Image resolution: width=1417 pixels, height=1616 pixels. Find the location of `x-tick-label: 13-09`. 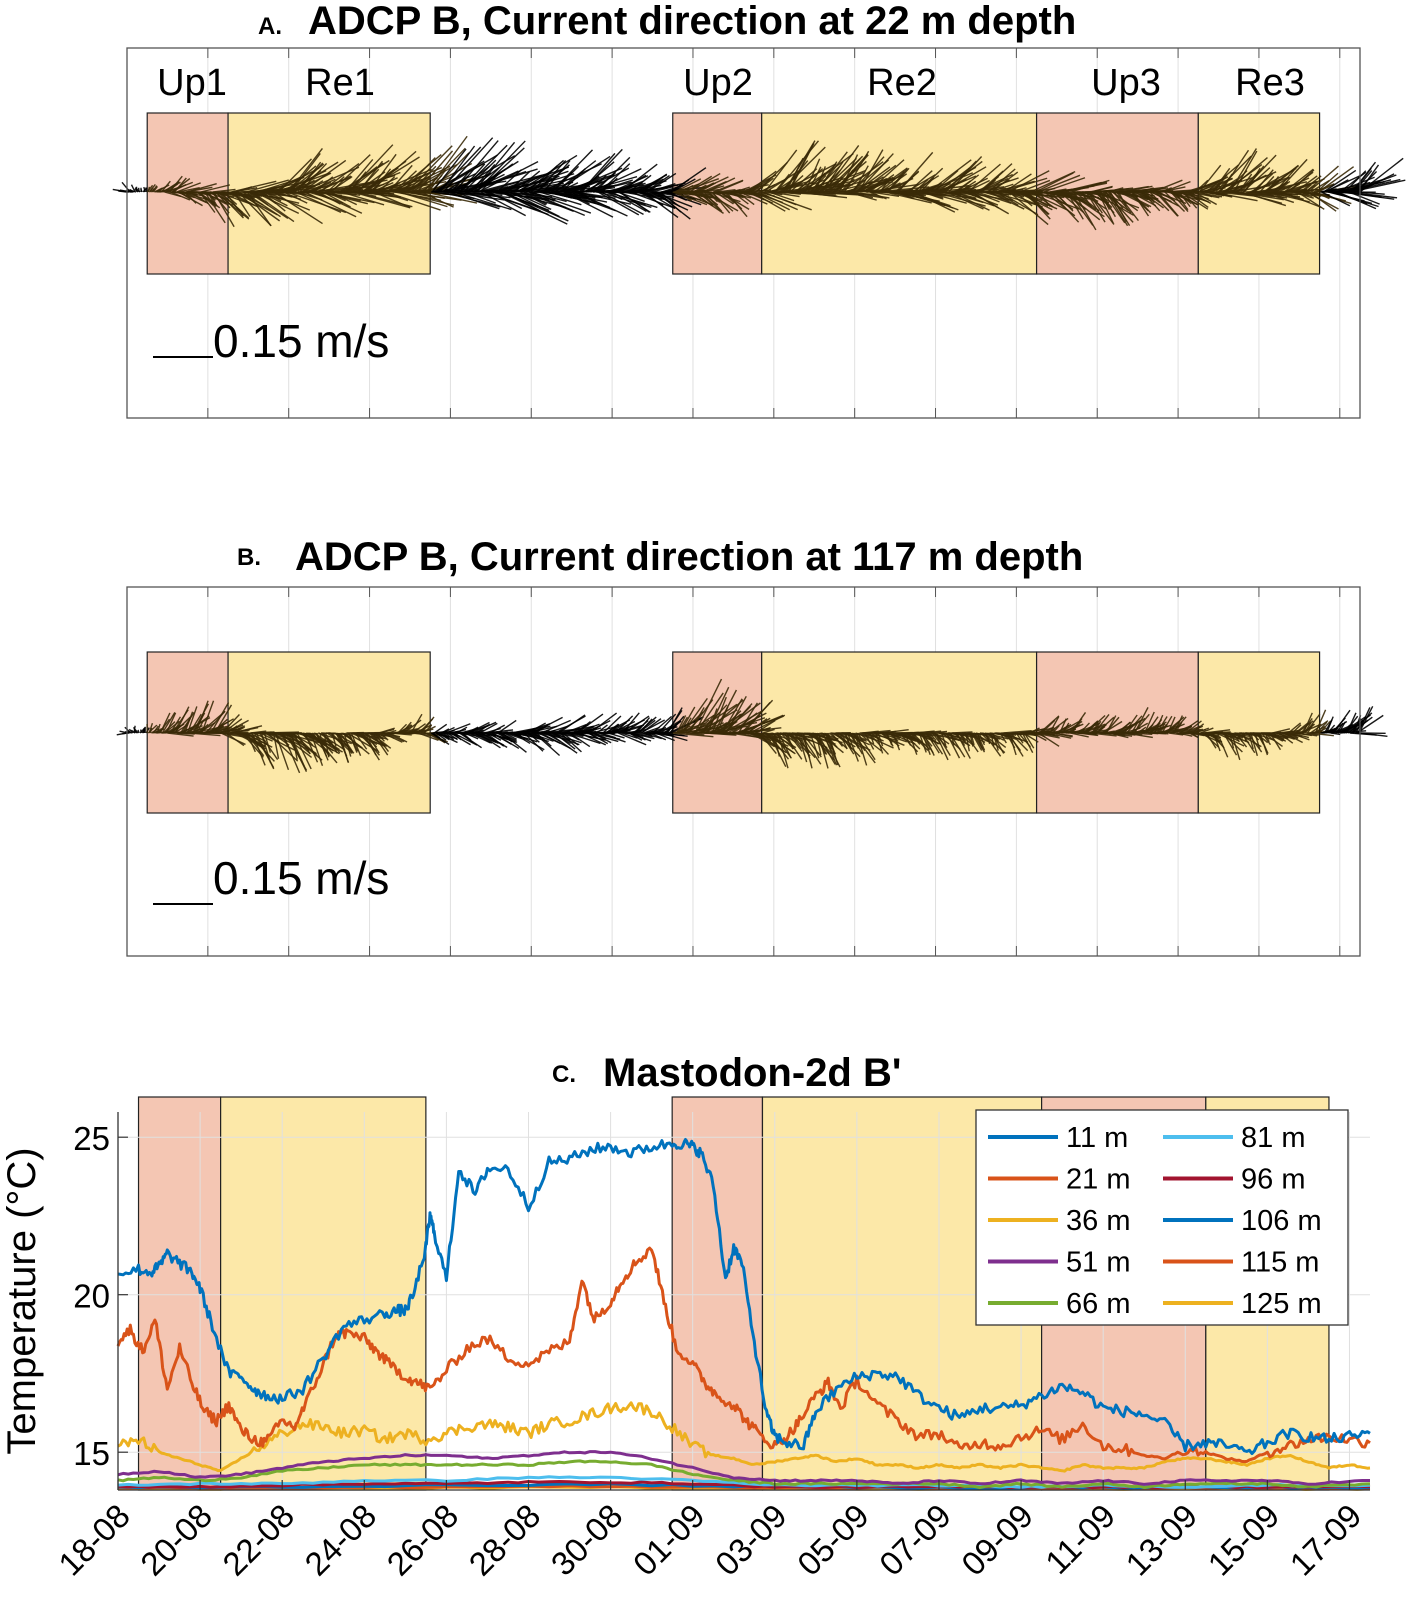

x-tick-label: 13-09 is located at coordinates (1161, 1540).